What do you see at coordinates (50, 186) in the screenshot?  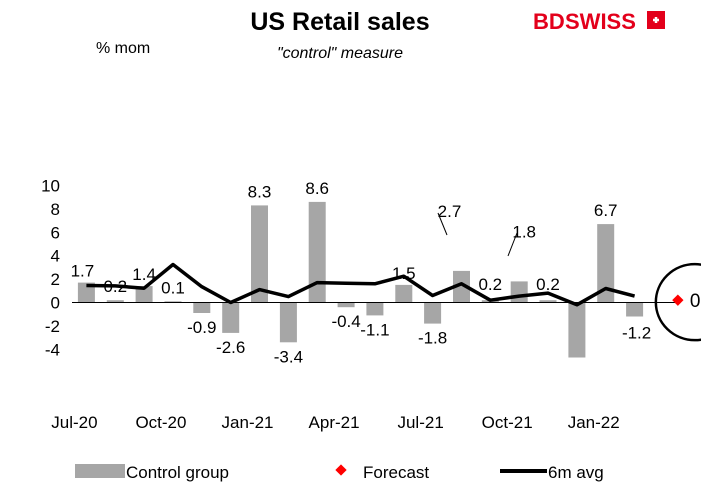 I see `y-tick-label: 10` at bounding box center [50, 186].